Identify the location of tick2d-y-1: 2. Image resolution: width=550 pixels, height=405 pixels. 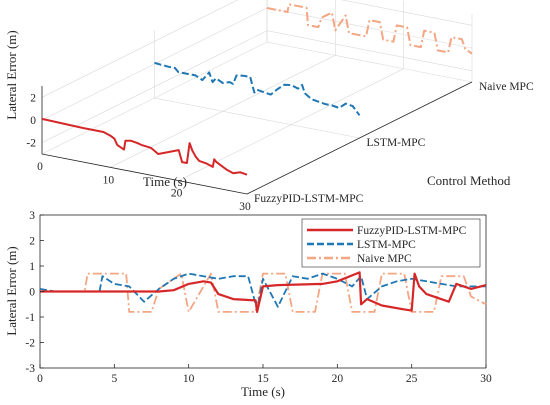
(32, 242).